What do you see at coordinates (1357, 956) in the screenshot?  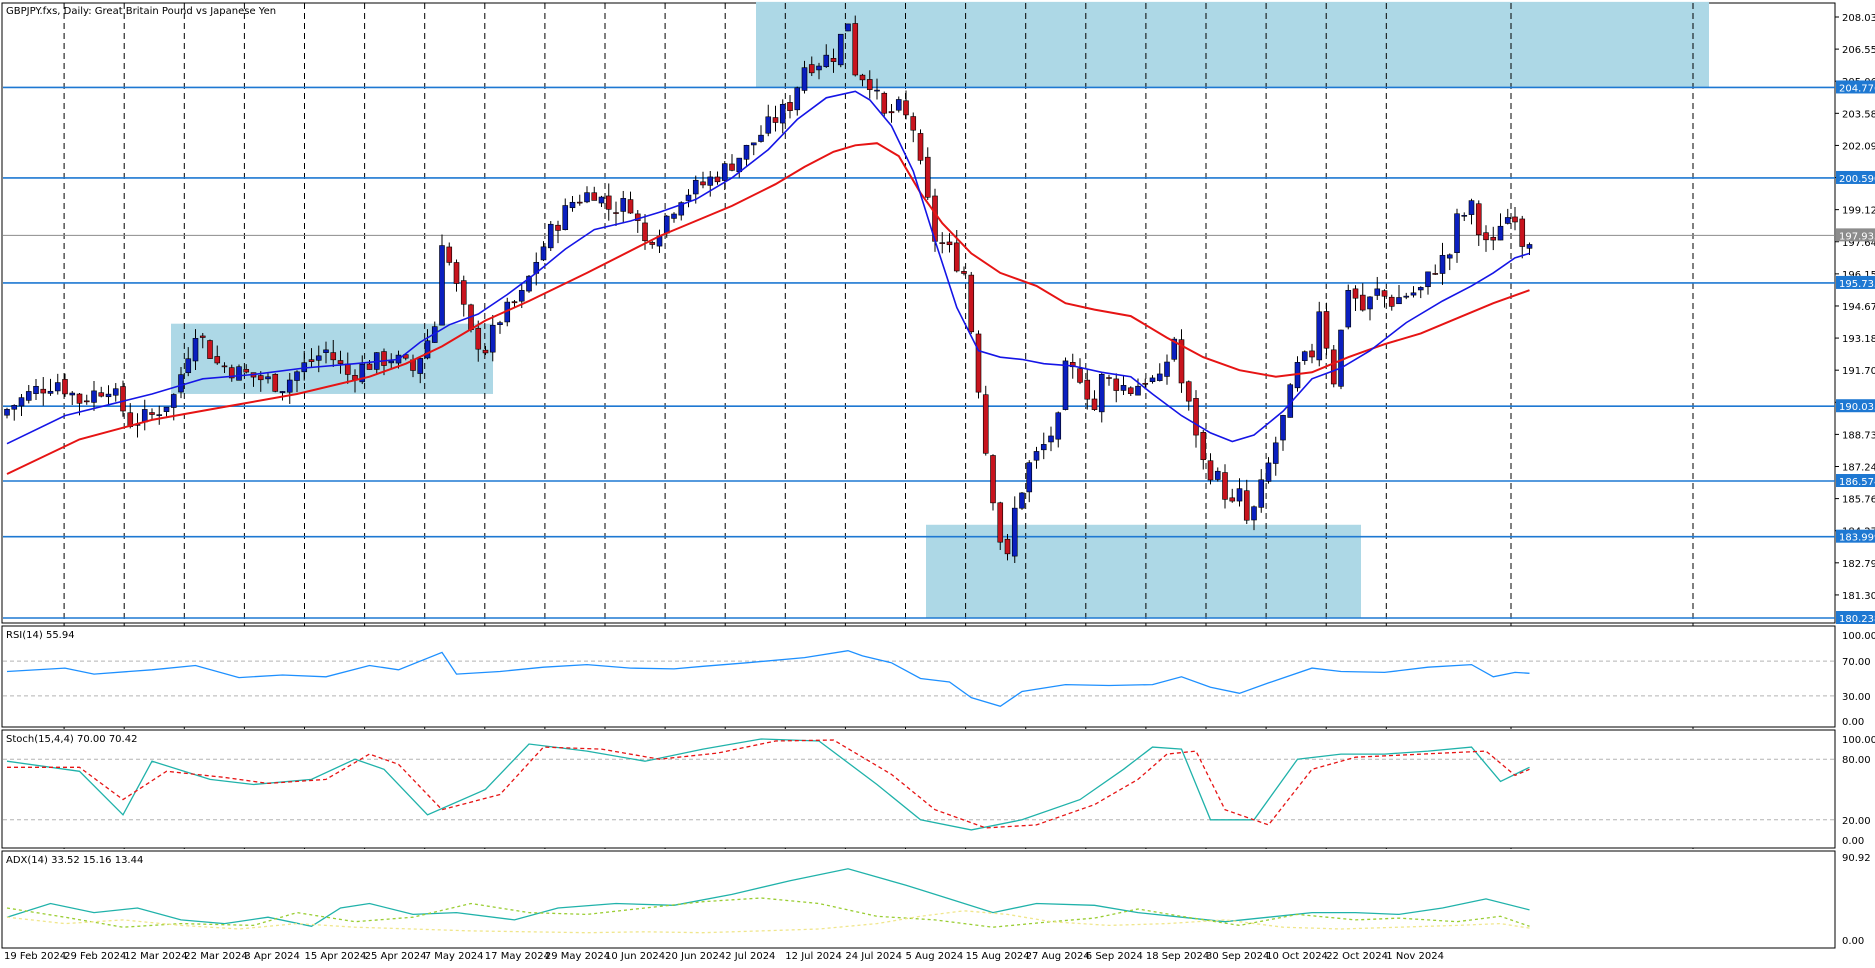 I see `date-label: 22 Oct 2024` at bounding box center [1357, 956].